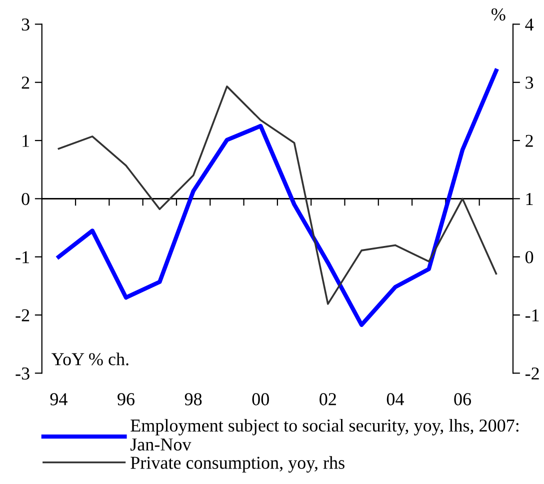  I want to click on y2-tick-label: -2, so click(532, 373).